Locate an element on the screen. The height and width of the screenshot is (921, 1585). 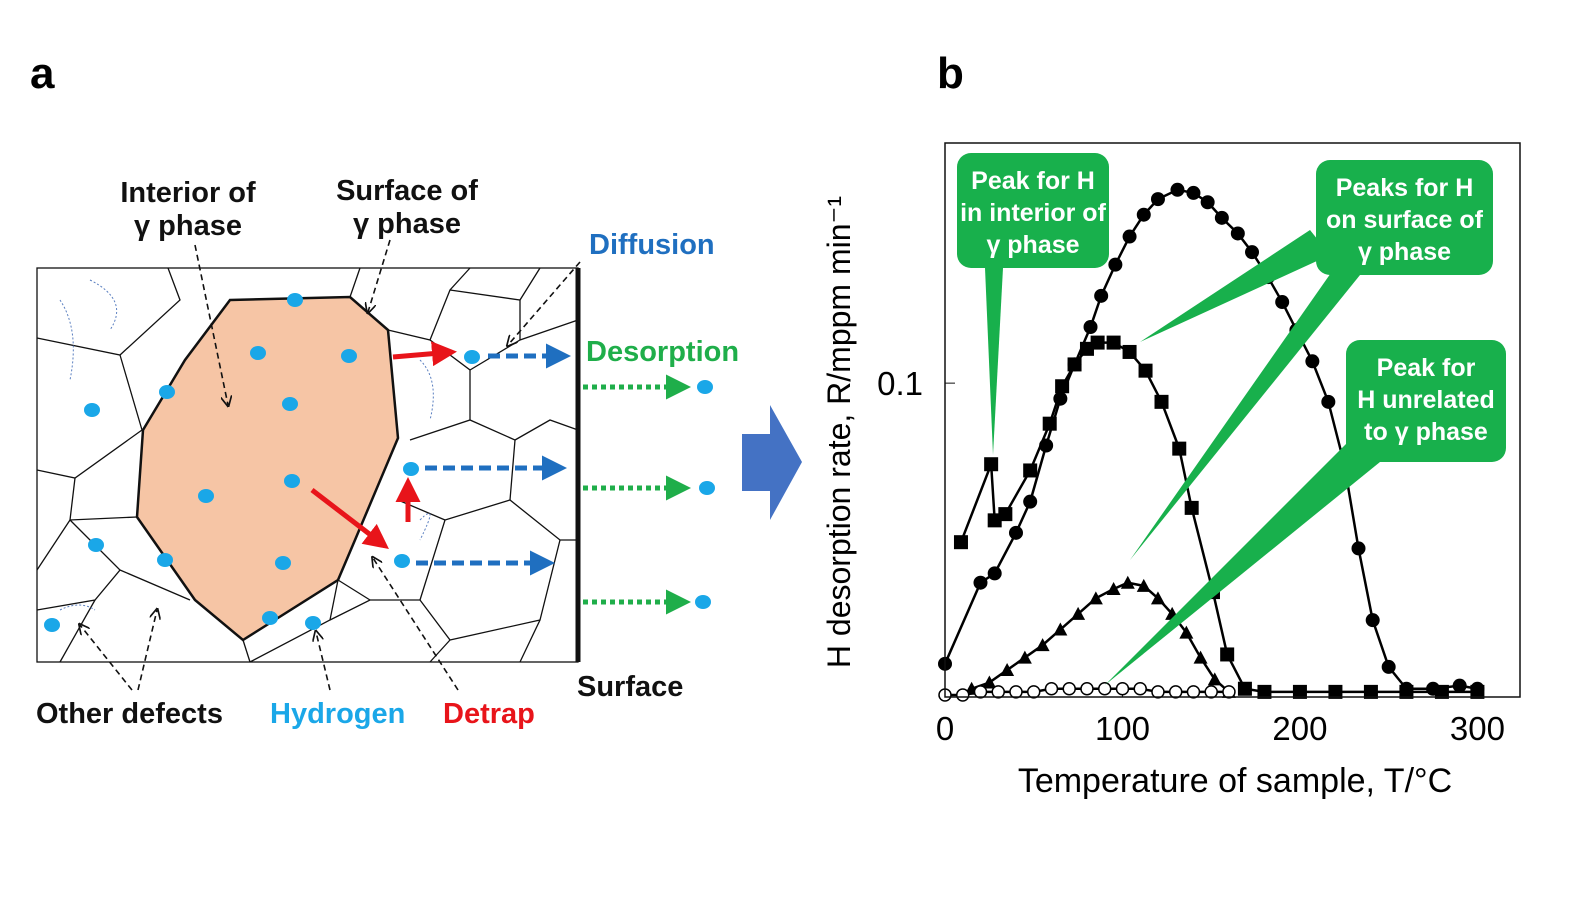
diffusion-paths is located at coordinates (246, 445).